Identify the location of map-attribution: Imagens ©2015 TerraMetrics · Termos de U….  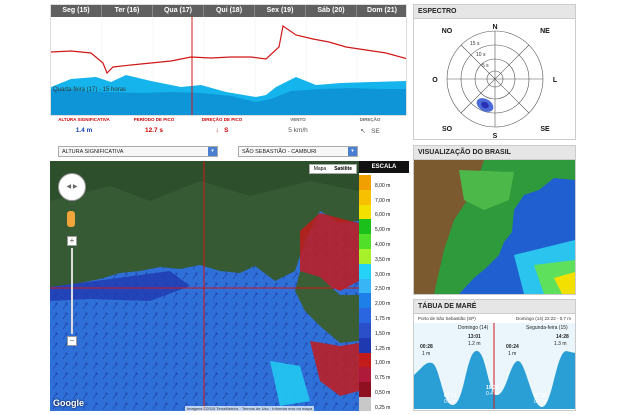
(250, 408).